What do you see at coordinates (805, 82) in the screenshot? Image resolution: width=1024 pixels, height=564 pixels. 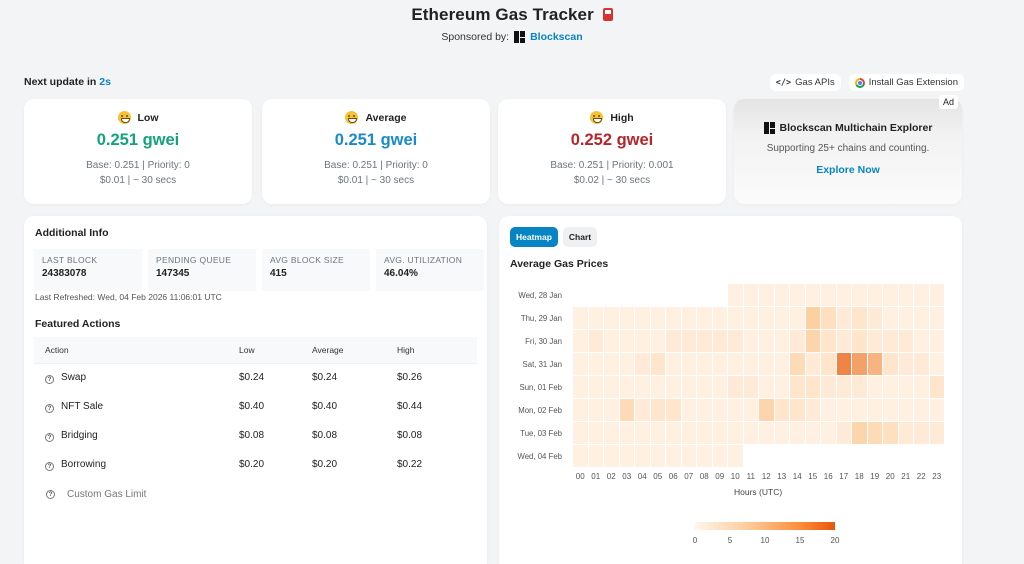 I see `gas-apis-link: </> Gas APIs` at bounding box center [805, 82].